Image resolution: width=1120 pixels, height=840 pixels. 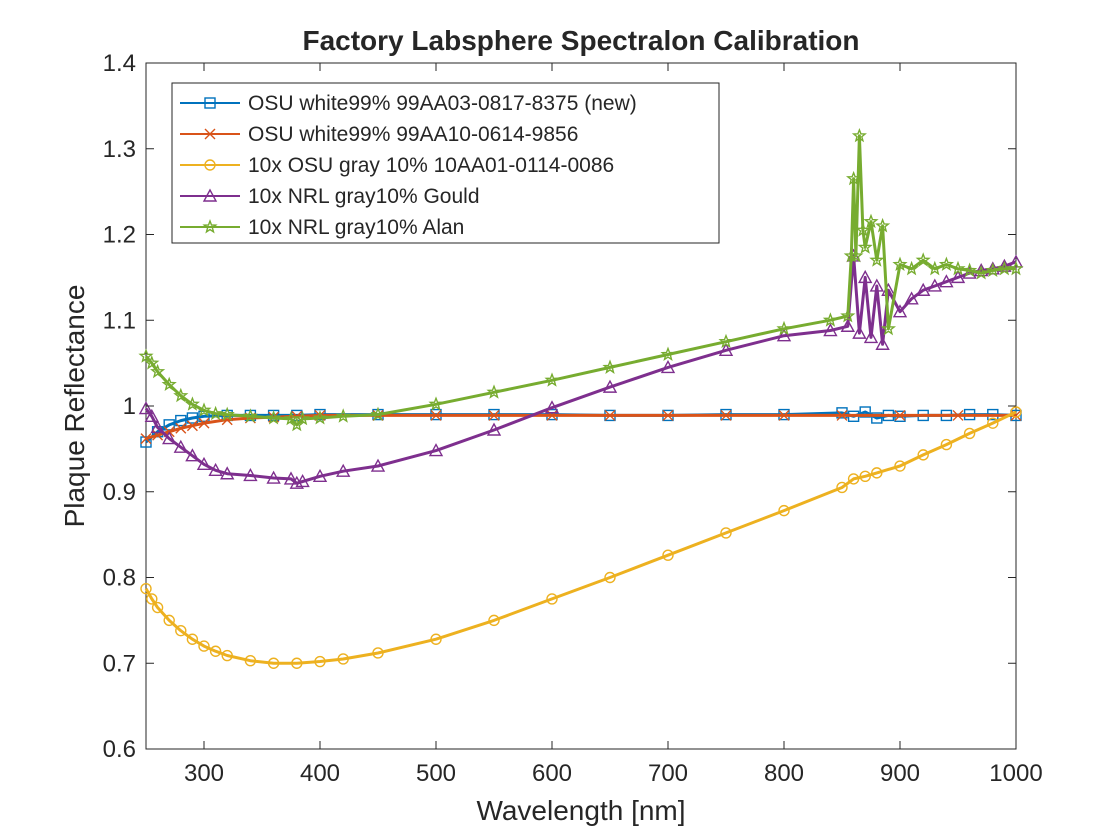 What do you see at coordinates (580, 810) in the screenshot?
I see `x-axis-label: Wavelength [nm]` at bounding box center [580, 810].